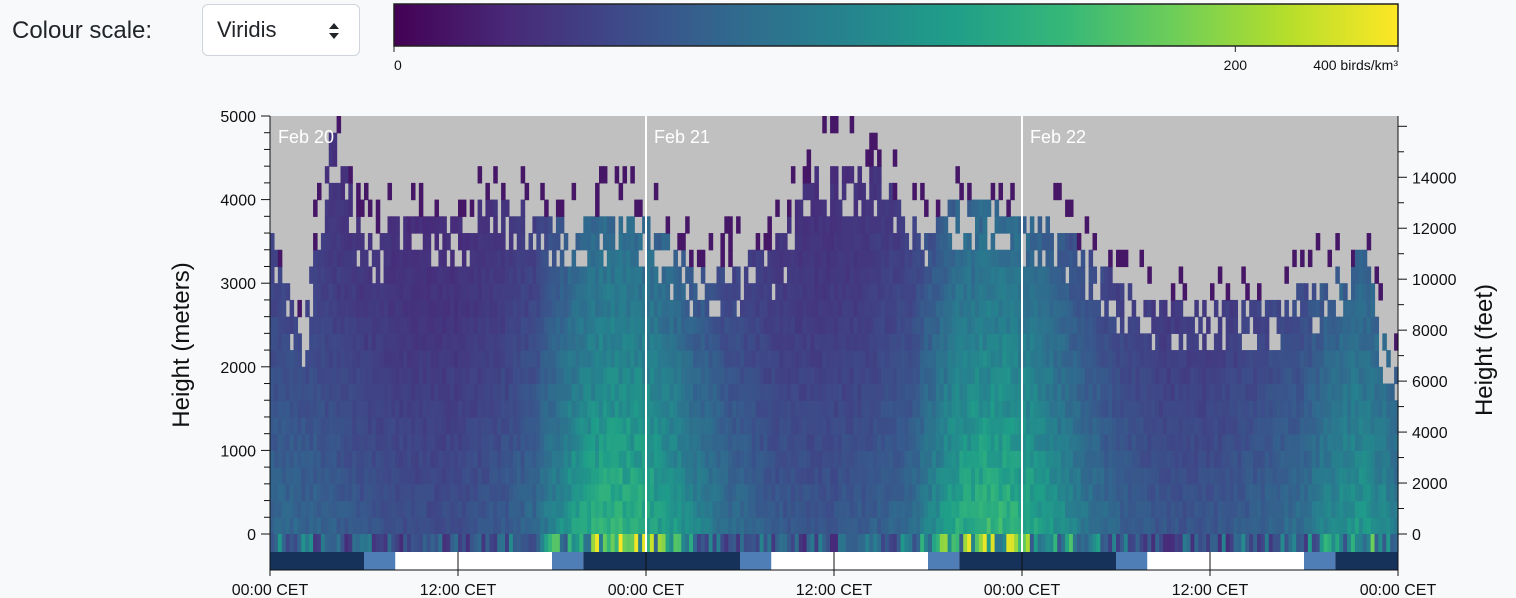 The height and width of the screenshot is (598, 1516). I want to click on ground-cell, so click(378, 543).